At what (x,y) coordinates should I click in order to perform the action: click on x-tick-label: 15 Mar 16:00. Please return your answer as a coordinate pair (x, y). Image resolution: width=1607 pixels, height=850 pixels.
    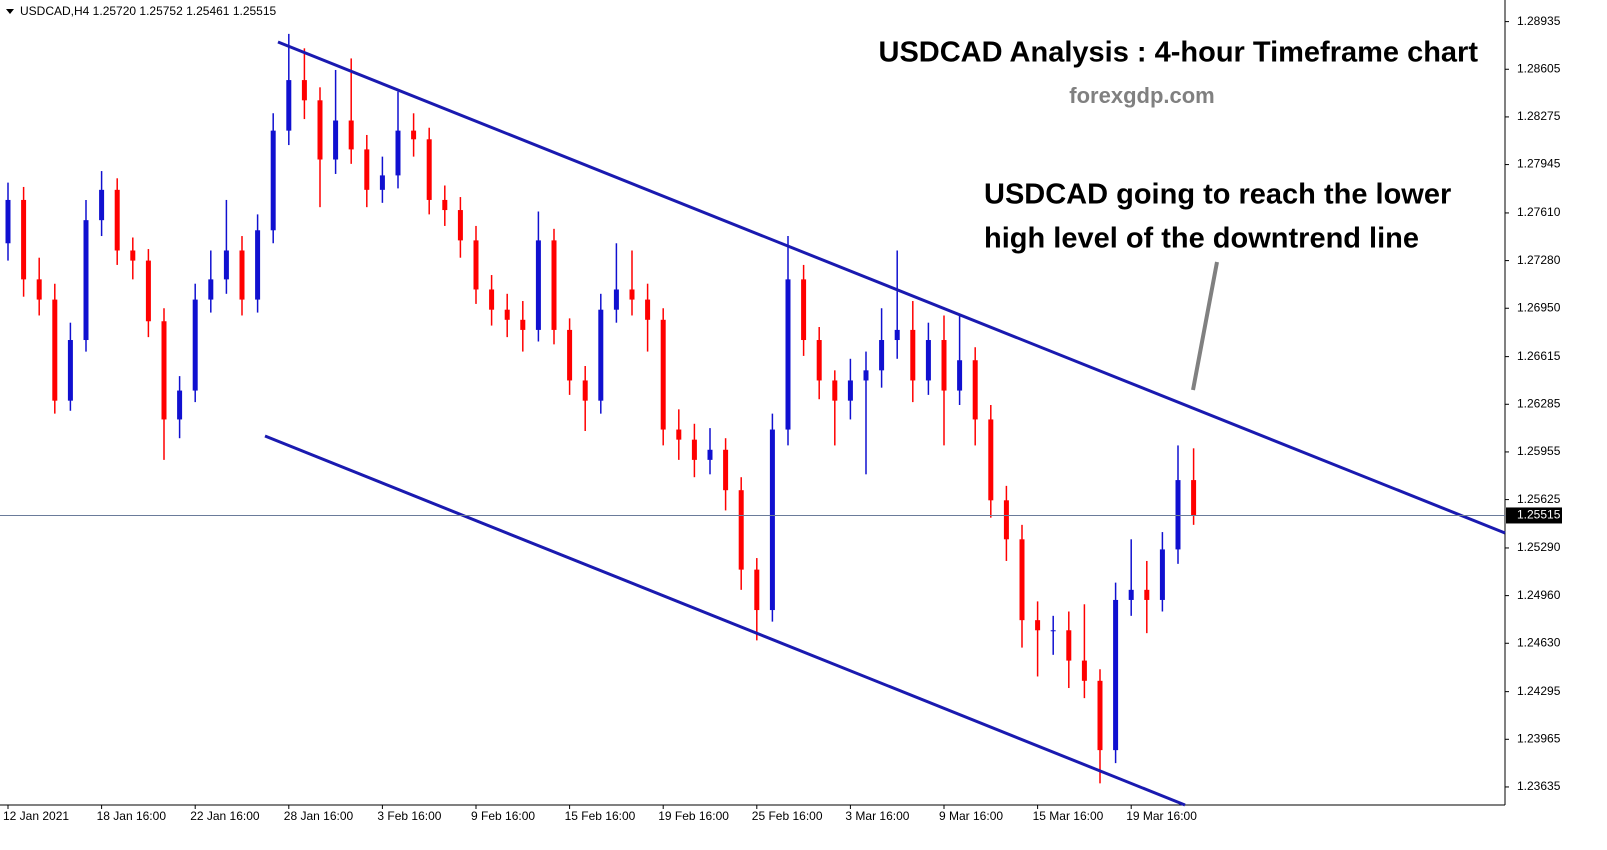
    Looking at the image, I should click on (1068, 816).